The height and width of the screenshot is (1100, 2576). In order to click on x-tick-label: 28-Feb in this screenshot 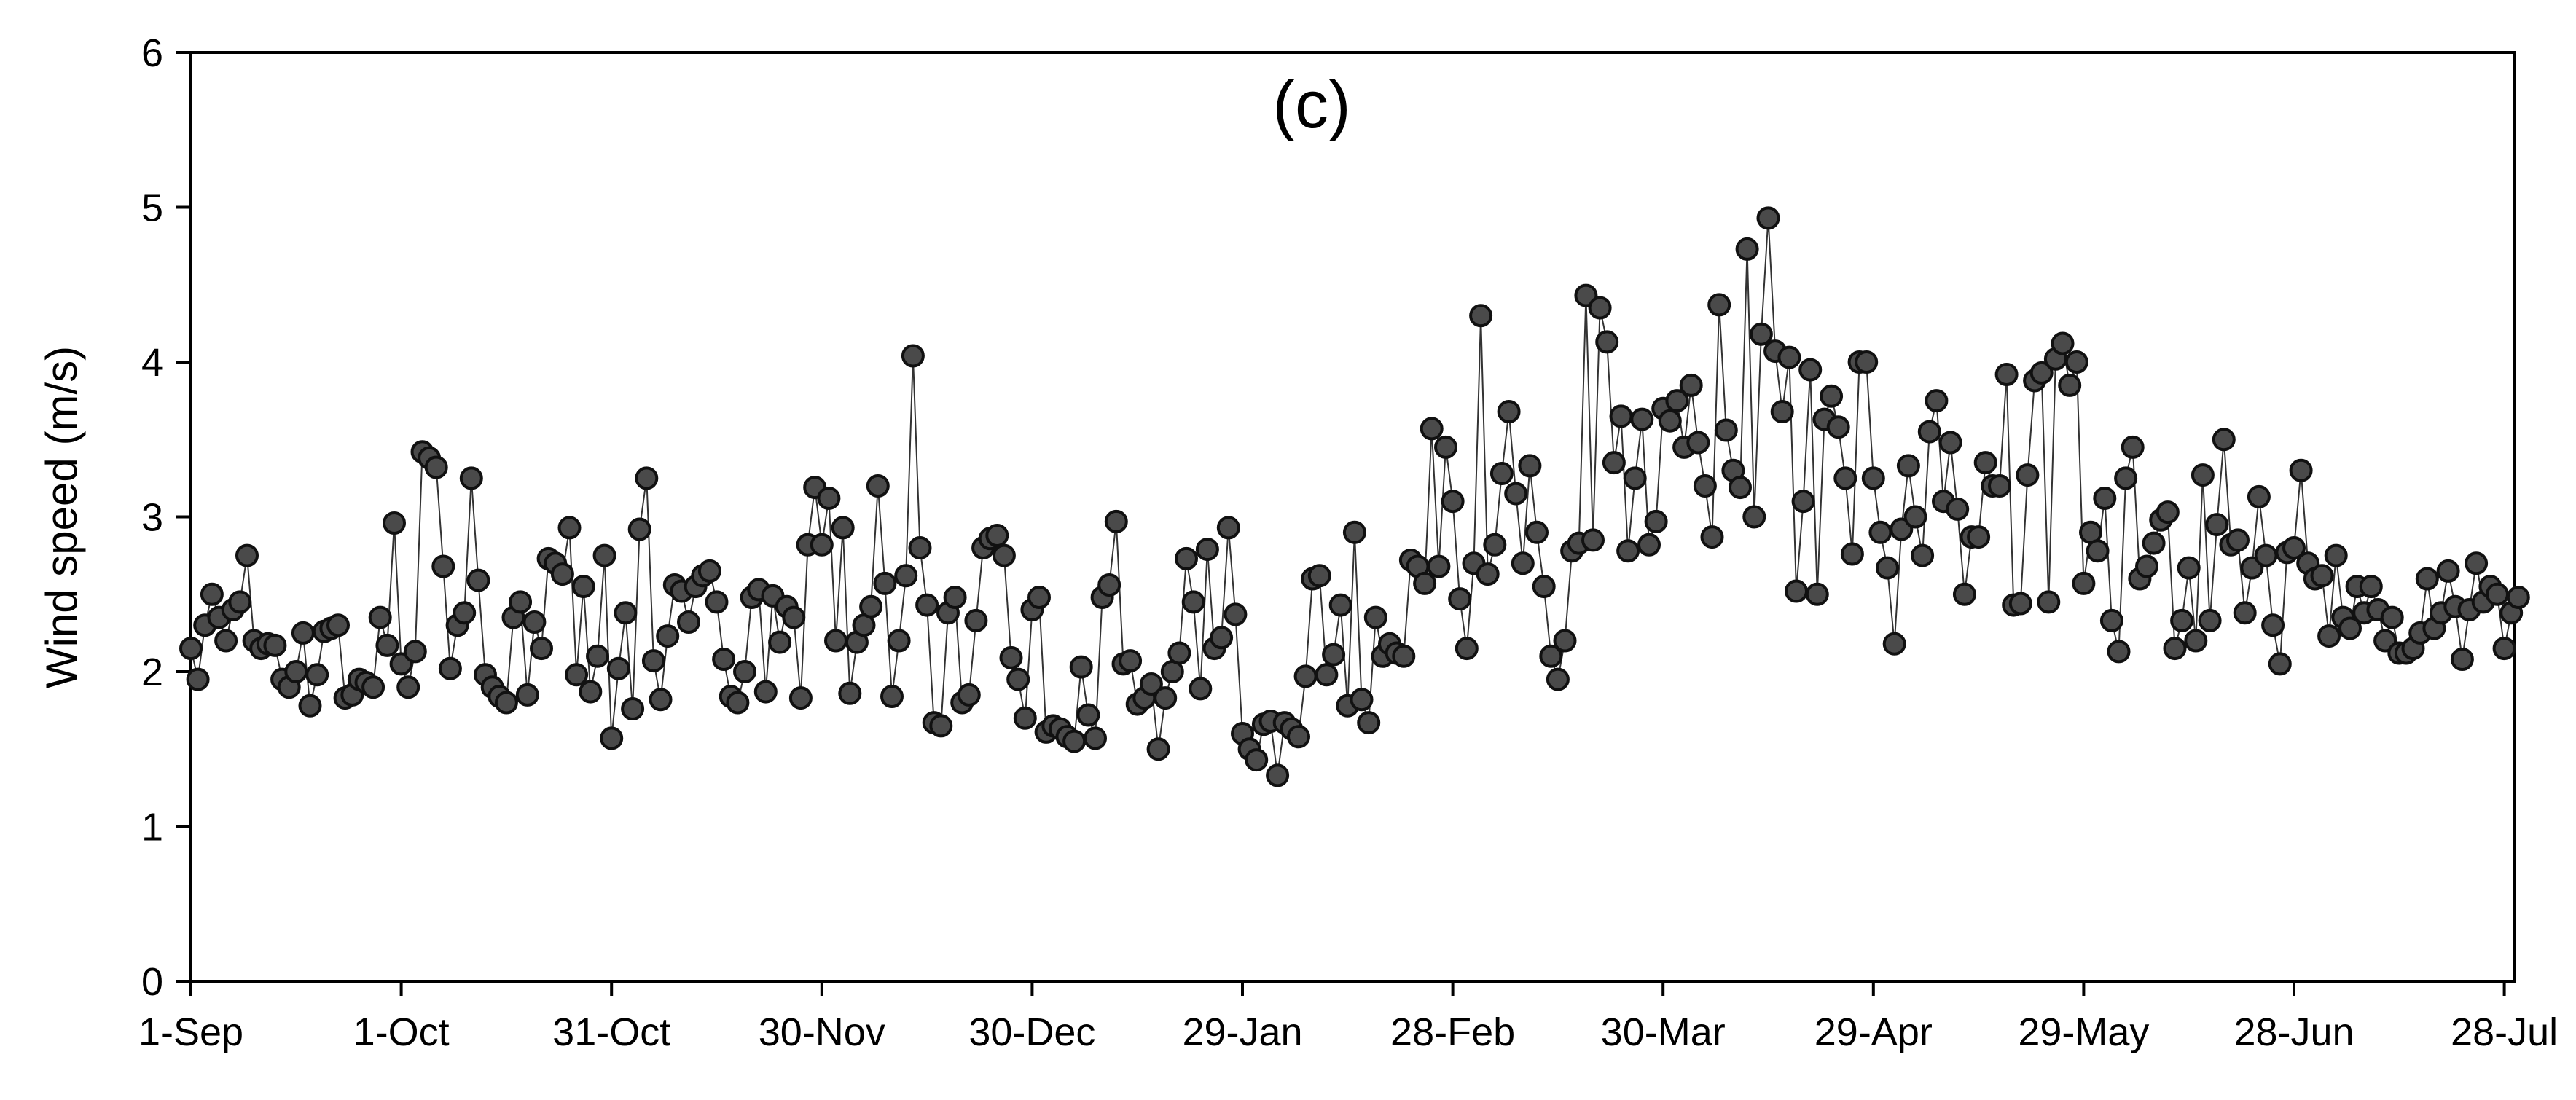, I will do `click(1452, 1032)`.